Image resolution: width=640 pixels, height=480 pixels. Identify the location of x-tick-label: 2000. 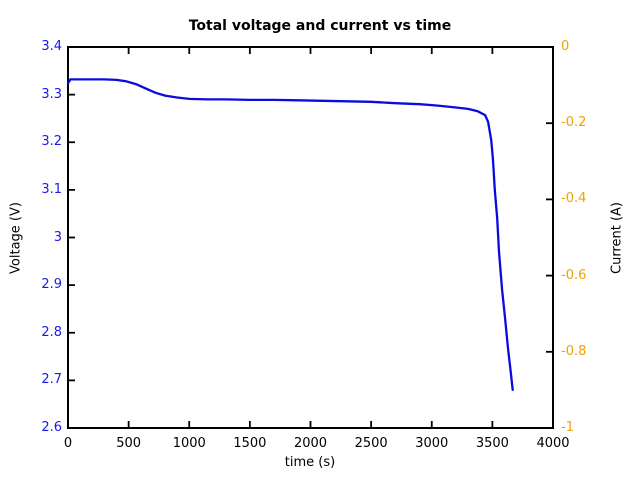
(310, 443).